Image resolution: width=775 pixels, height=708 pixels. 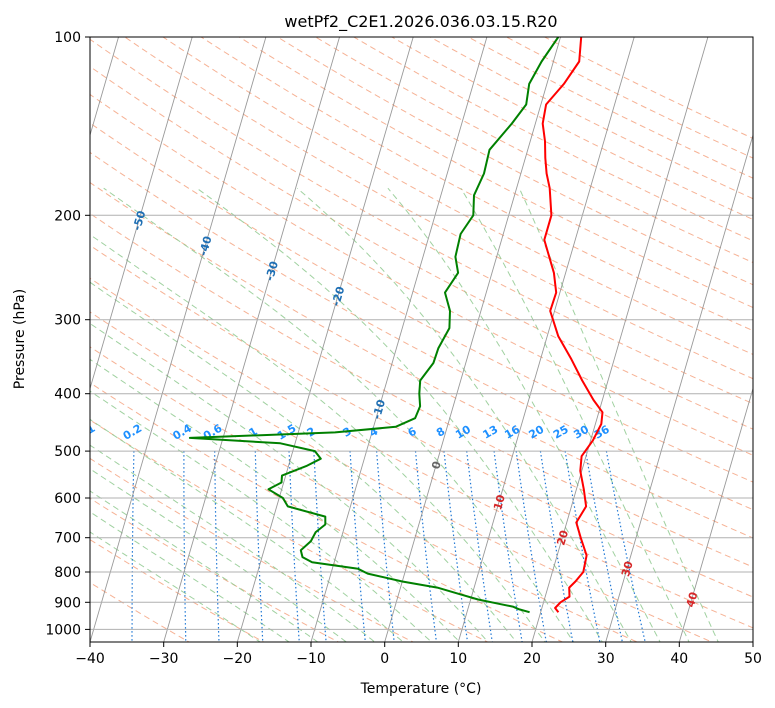 What do you see at coordinates (499, 502) in the screenshot?
I see `isotherm-label: 10` at bounding box center [499, 502].